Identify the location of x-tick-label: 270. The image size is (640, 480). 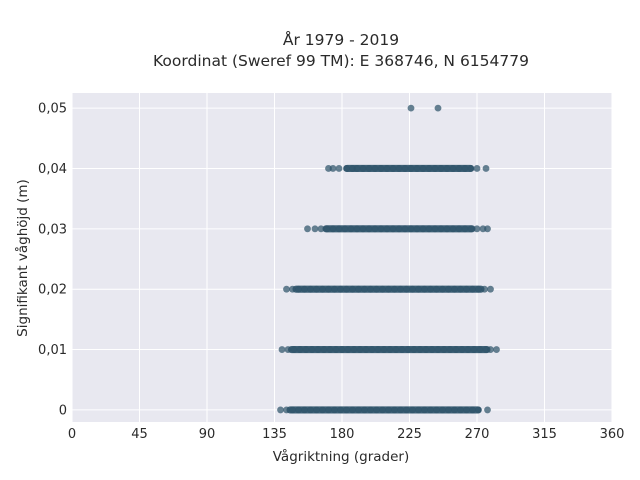
(477, 434).